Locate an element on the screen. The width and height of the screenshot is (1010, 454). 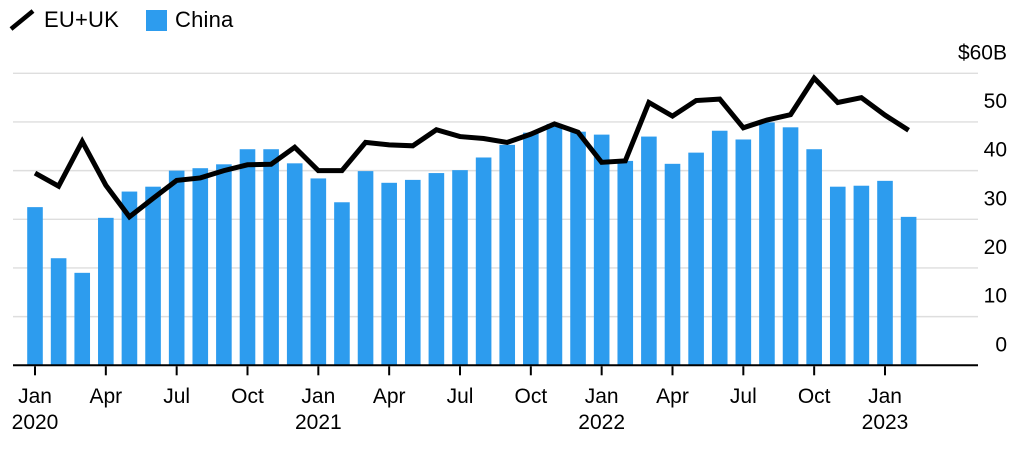
eu-uk-line-swatch-icon is located at coordinates (22, 20).